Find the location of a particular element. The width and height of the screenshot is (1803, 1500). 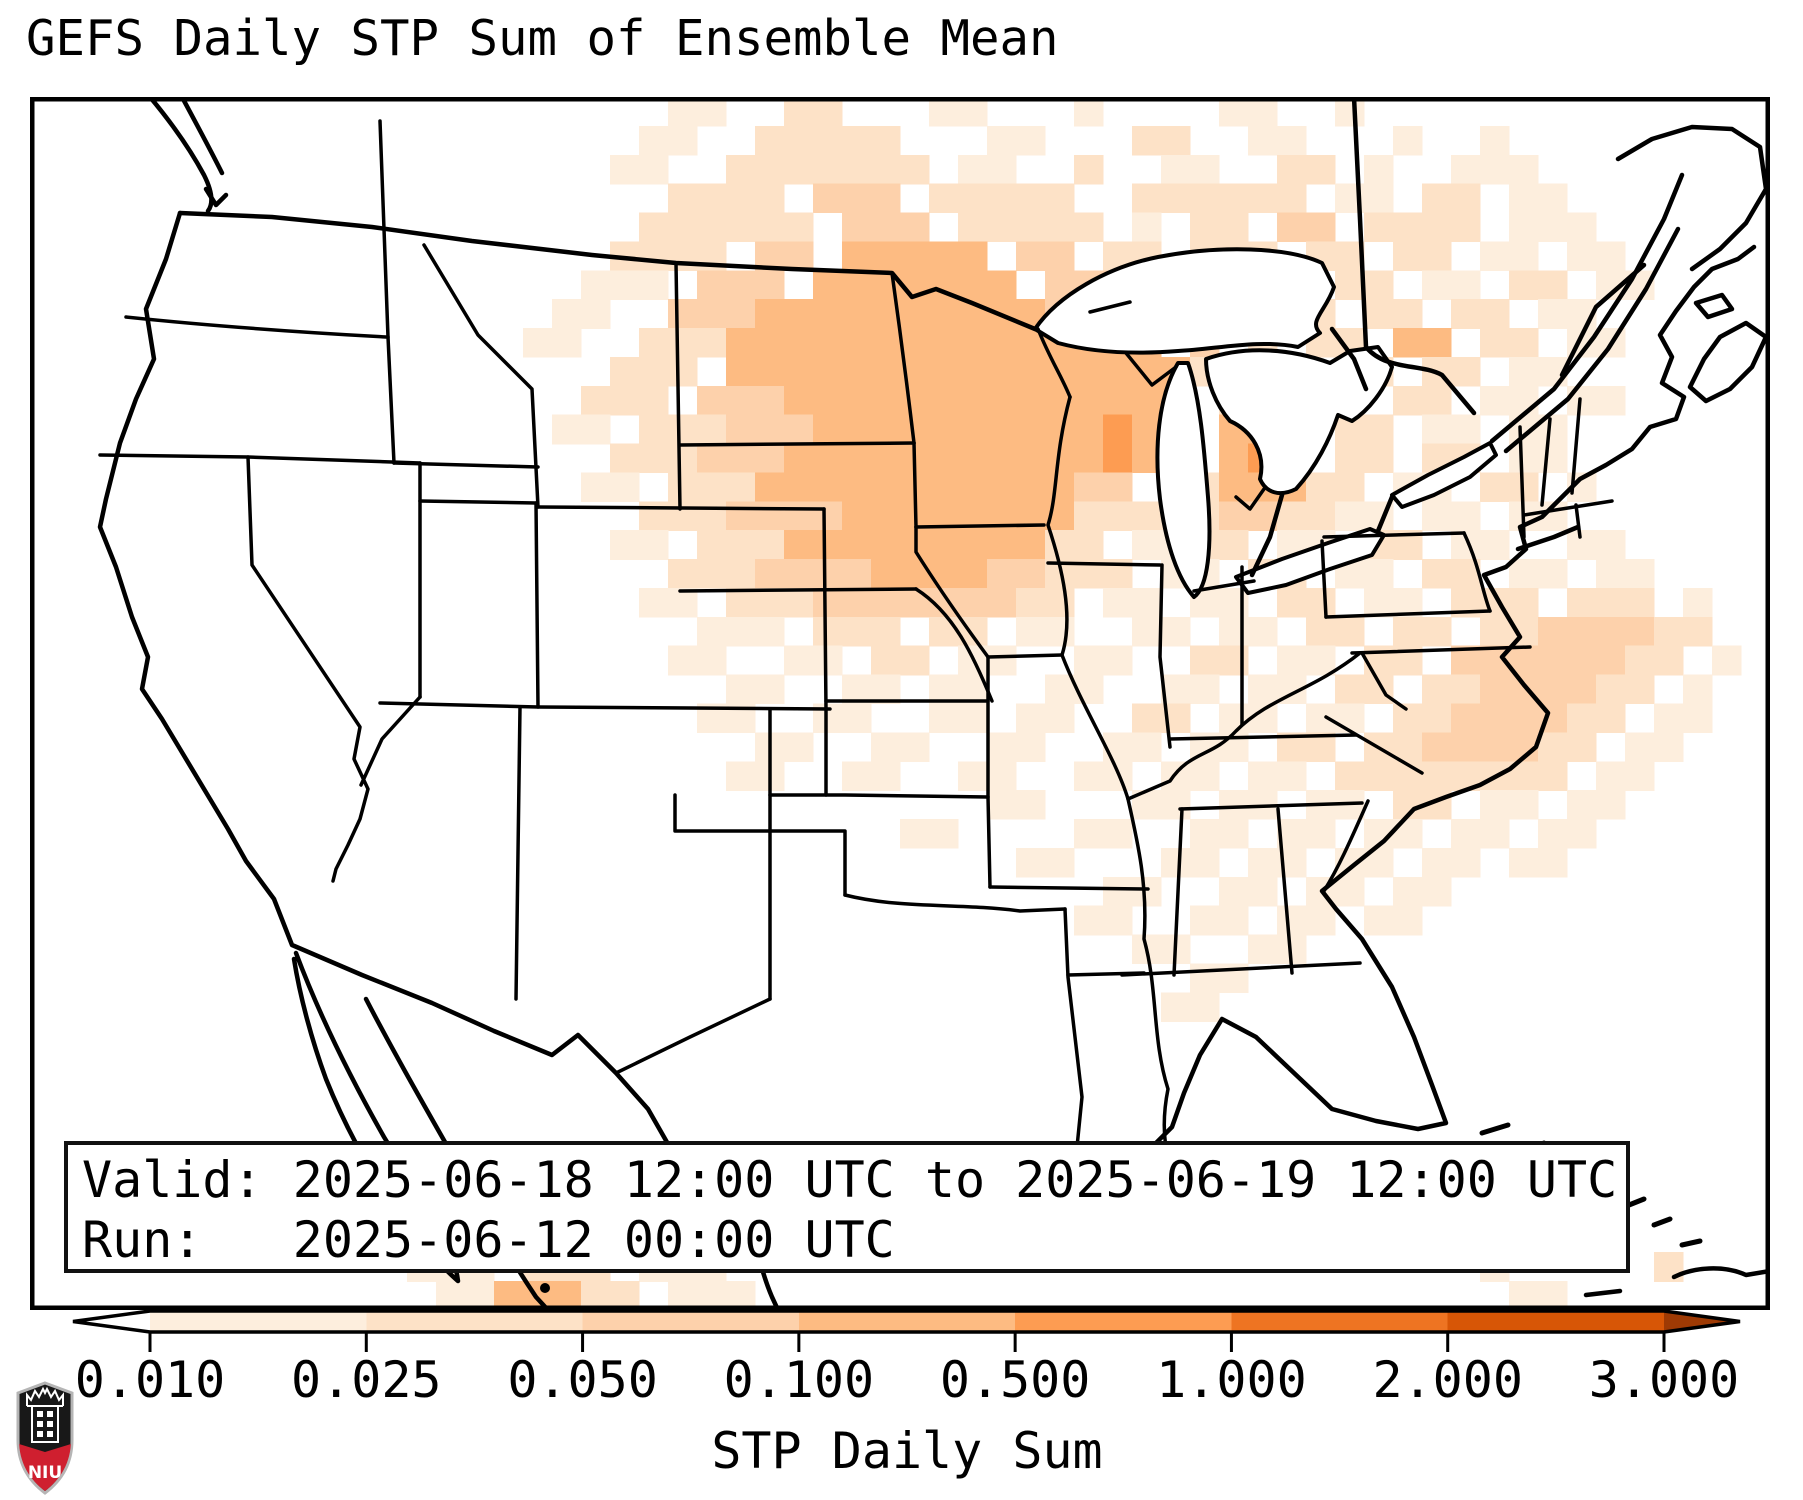

prince-edward-island is located at coordinates (1714, 306).